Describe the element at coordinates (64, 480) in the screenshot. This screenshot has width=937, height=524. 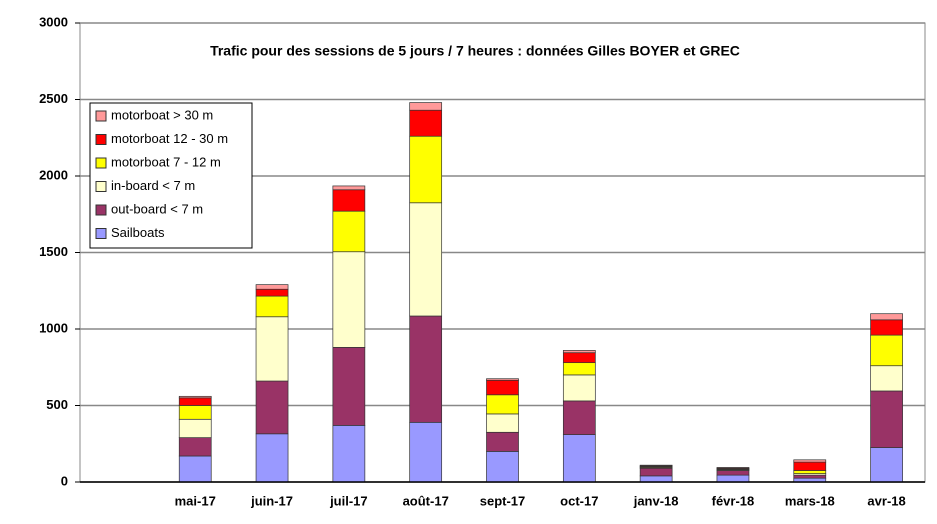
I see `y-tick-label: 0` at that location.